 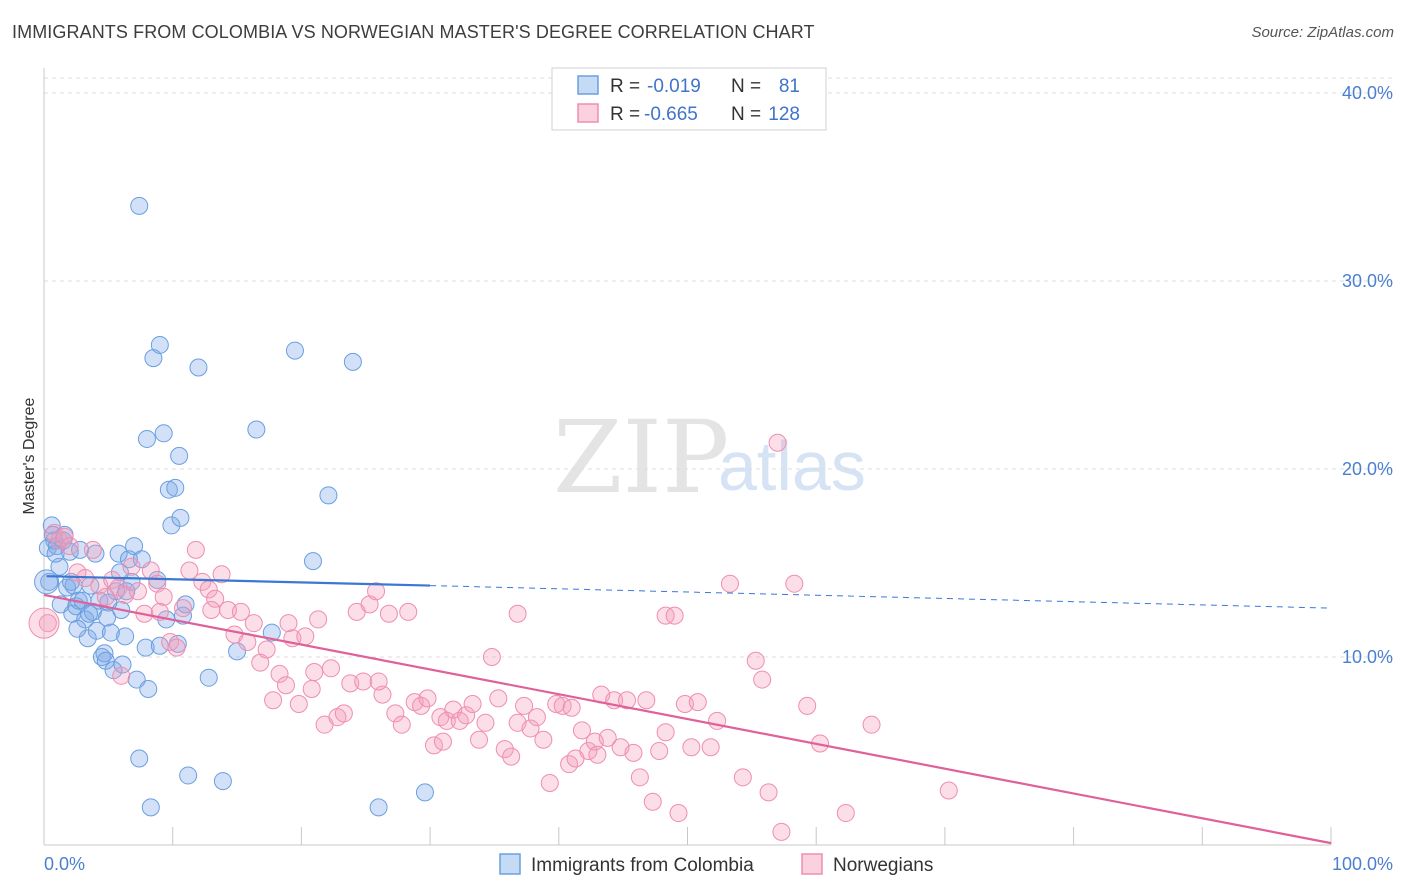 What do you see at coordinates (883, 865) in the screenshot?
I see `bottom-legend-label-norwegians: Norwegians` at bounding box center [883, 865].